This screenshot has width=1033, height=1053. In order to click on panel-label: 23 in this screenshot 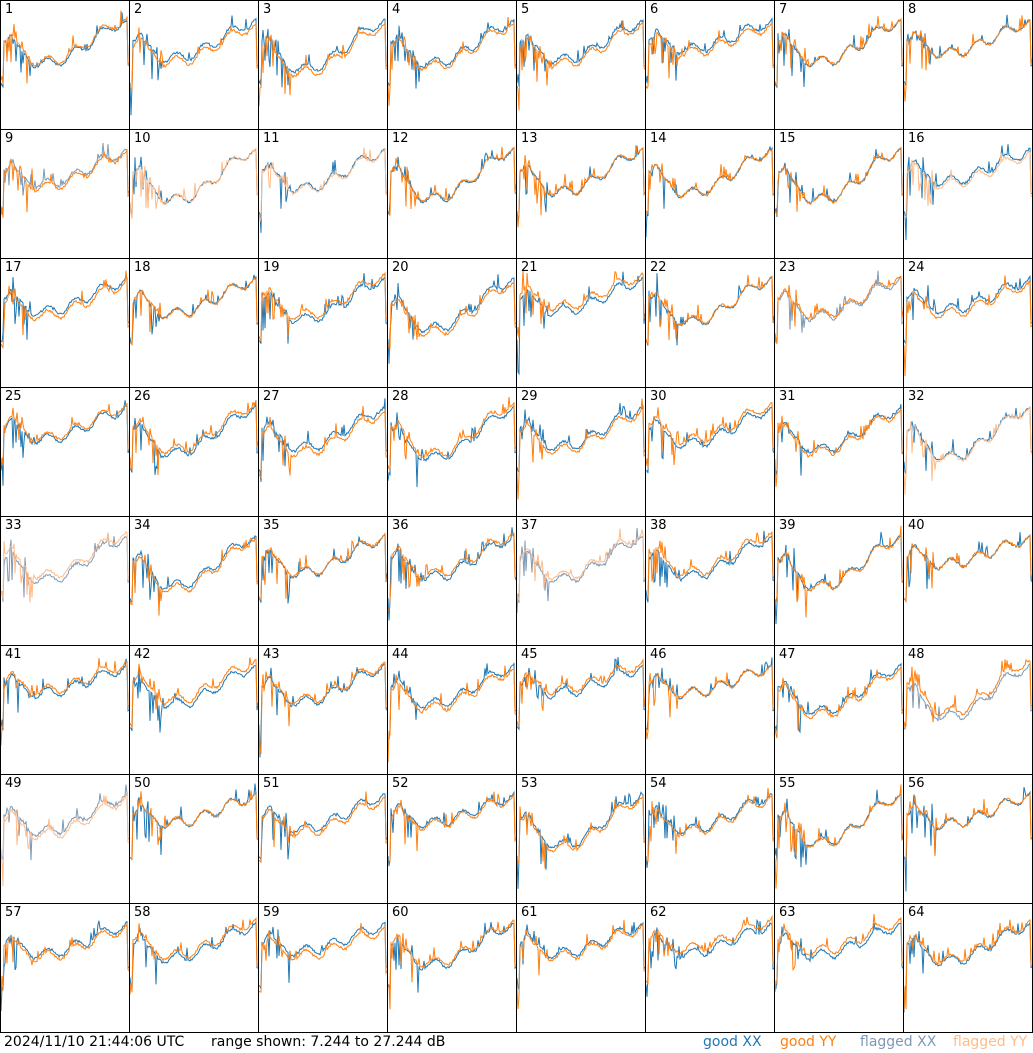, I will do `click(787, 267)`.